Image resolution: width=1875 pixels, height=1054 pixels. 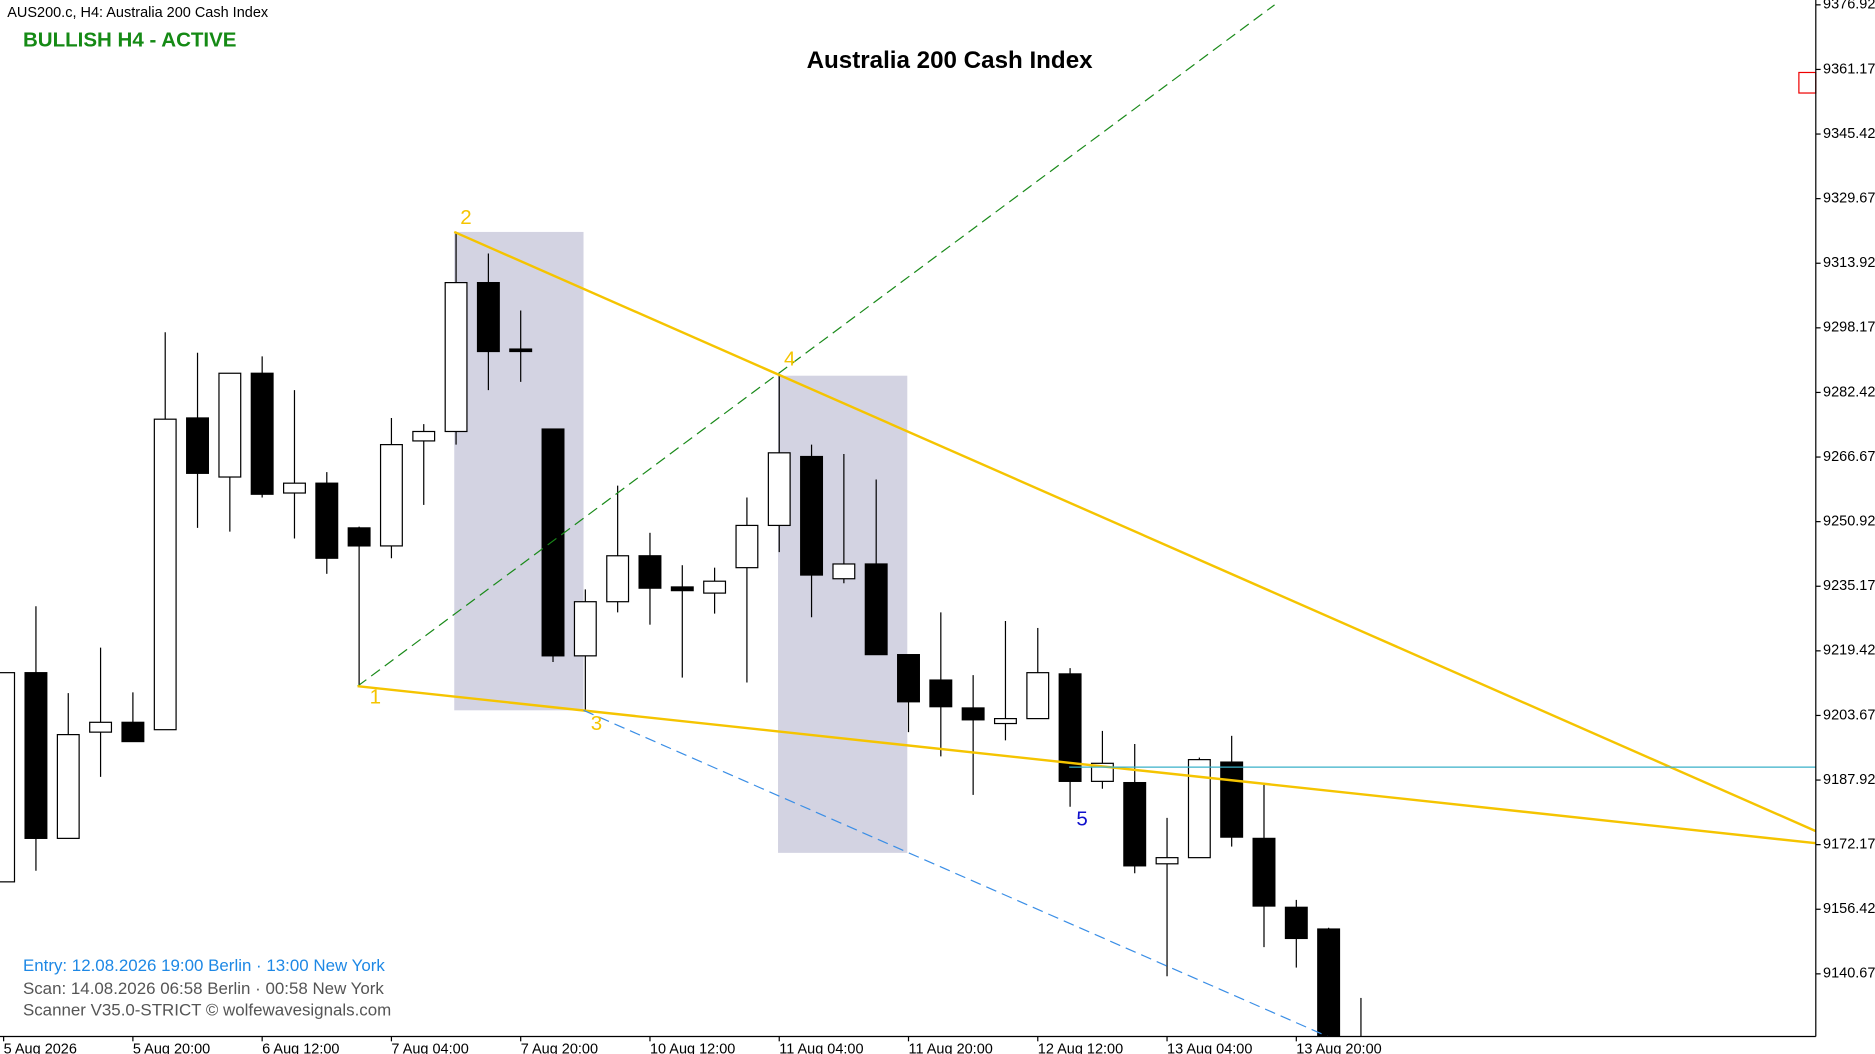 What do you see at coordinates (1081, 819) in the screenshot?
I see `point-label: 5` at bounding box center [1081, 819].